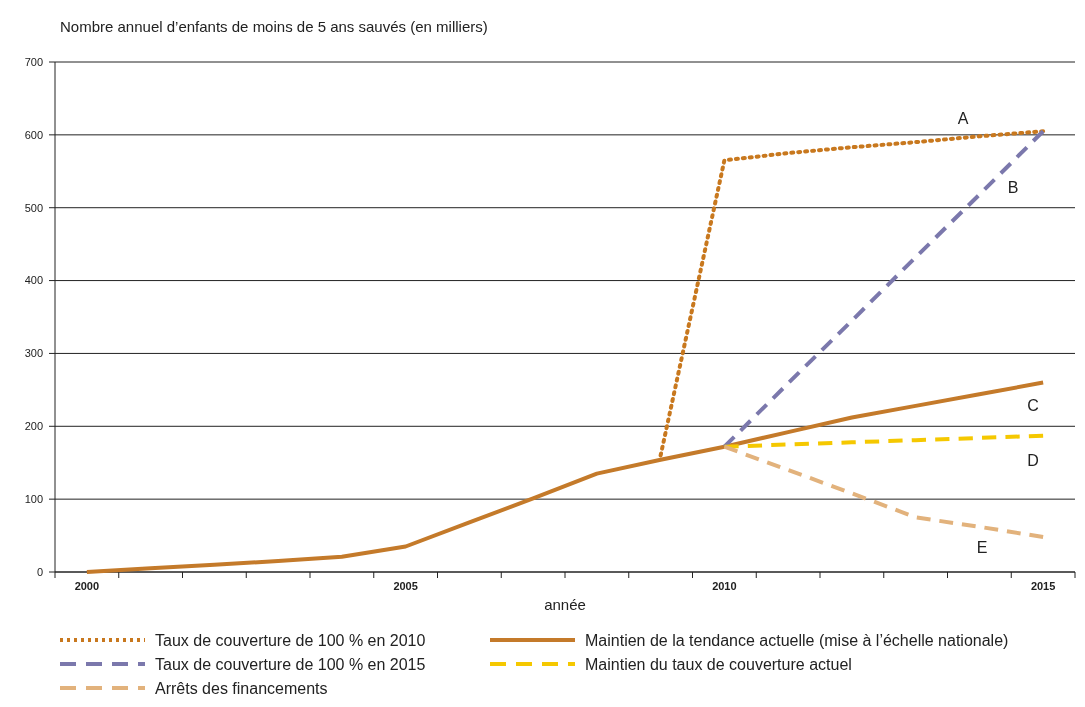 This screenshot has width=1085, height=707. Describe the element at coordinates (33, 353) in the screenshot. I see `y-tick-label: 300` at that location.